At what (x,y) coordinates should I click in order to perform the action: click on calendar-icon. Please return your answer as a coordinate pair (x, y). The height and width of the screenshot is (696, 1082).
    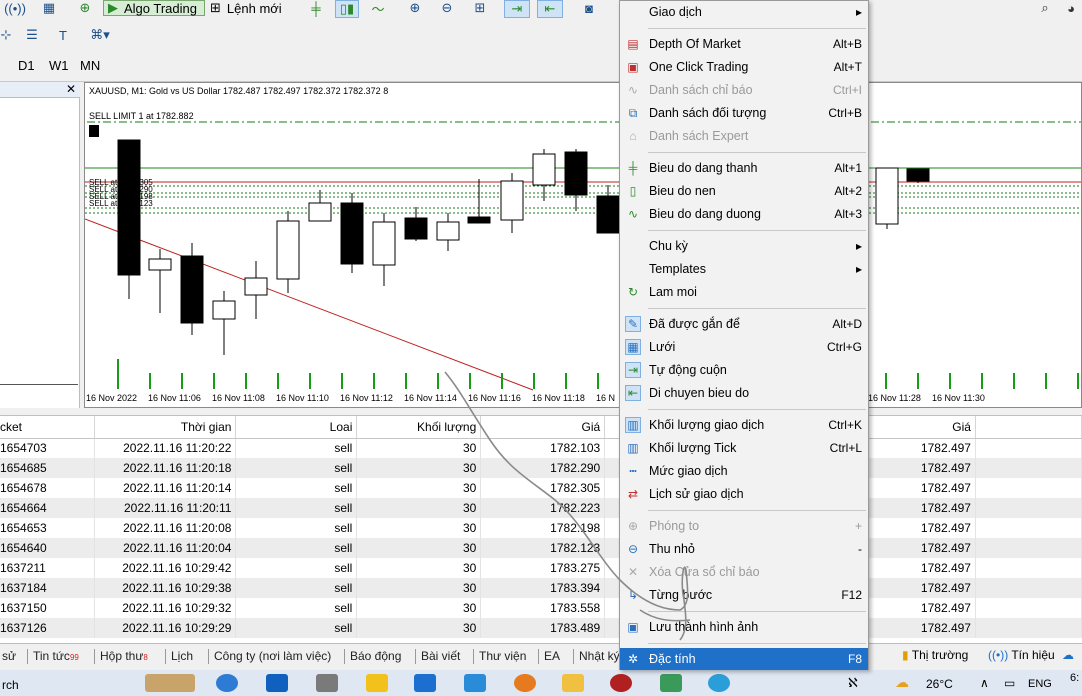
    Looking at the image, I should click on (425, 683).